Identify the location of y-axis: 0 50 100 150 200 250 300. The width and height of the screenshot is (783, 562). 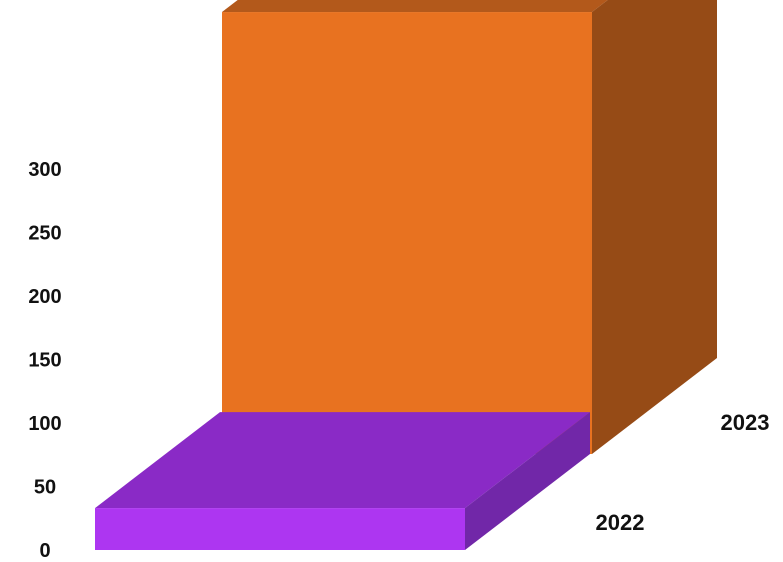
(44, 360).